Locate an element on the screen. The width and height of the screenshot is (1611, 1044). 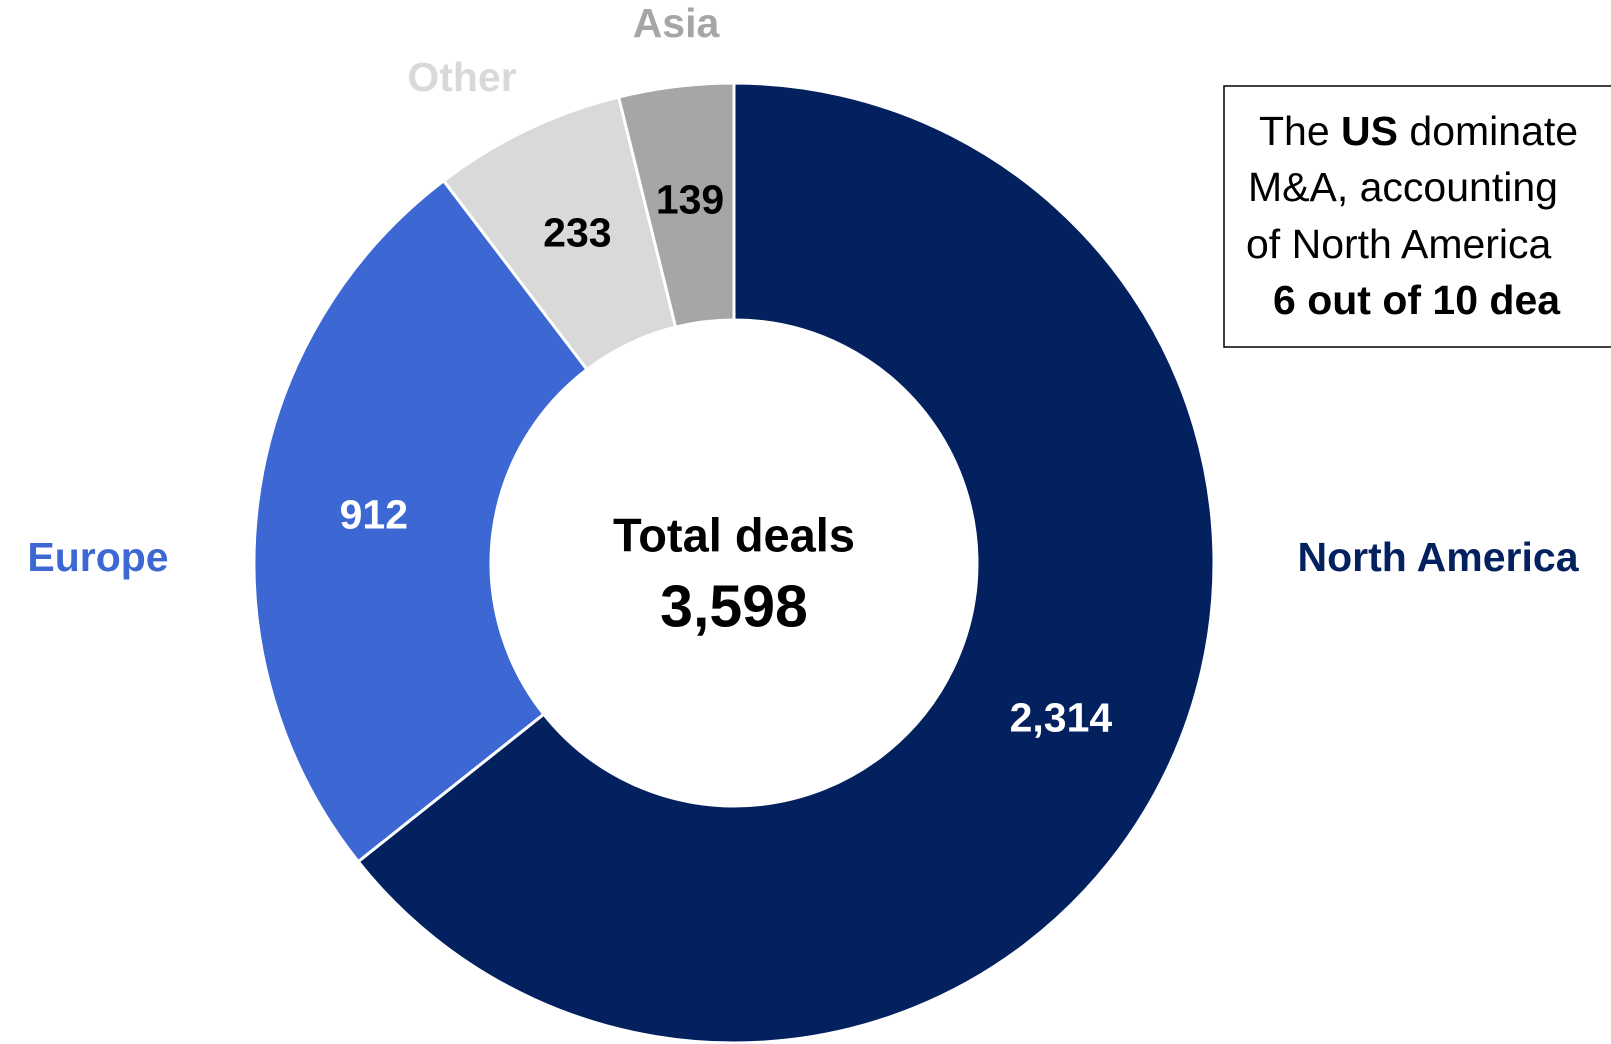
value-label: 139 is located at coordinates (690, 199).